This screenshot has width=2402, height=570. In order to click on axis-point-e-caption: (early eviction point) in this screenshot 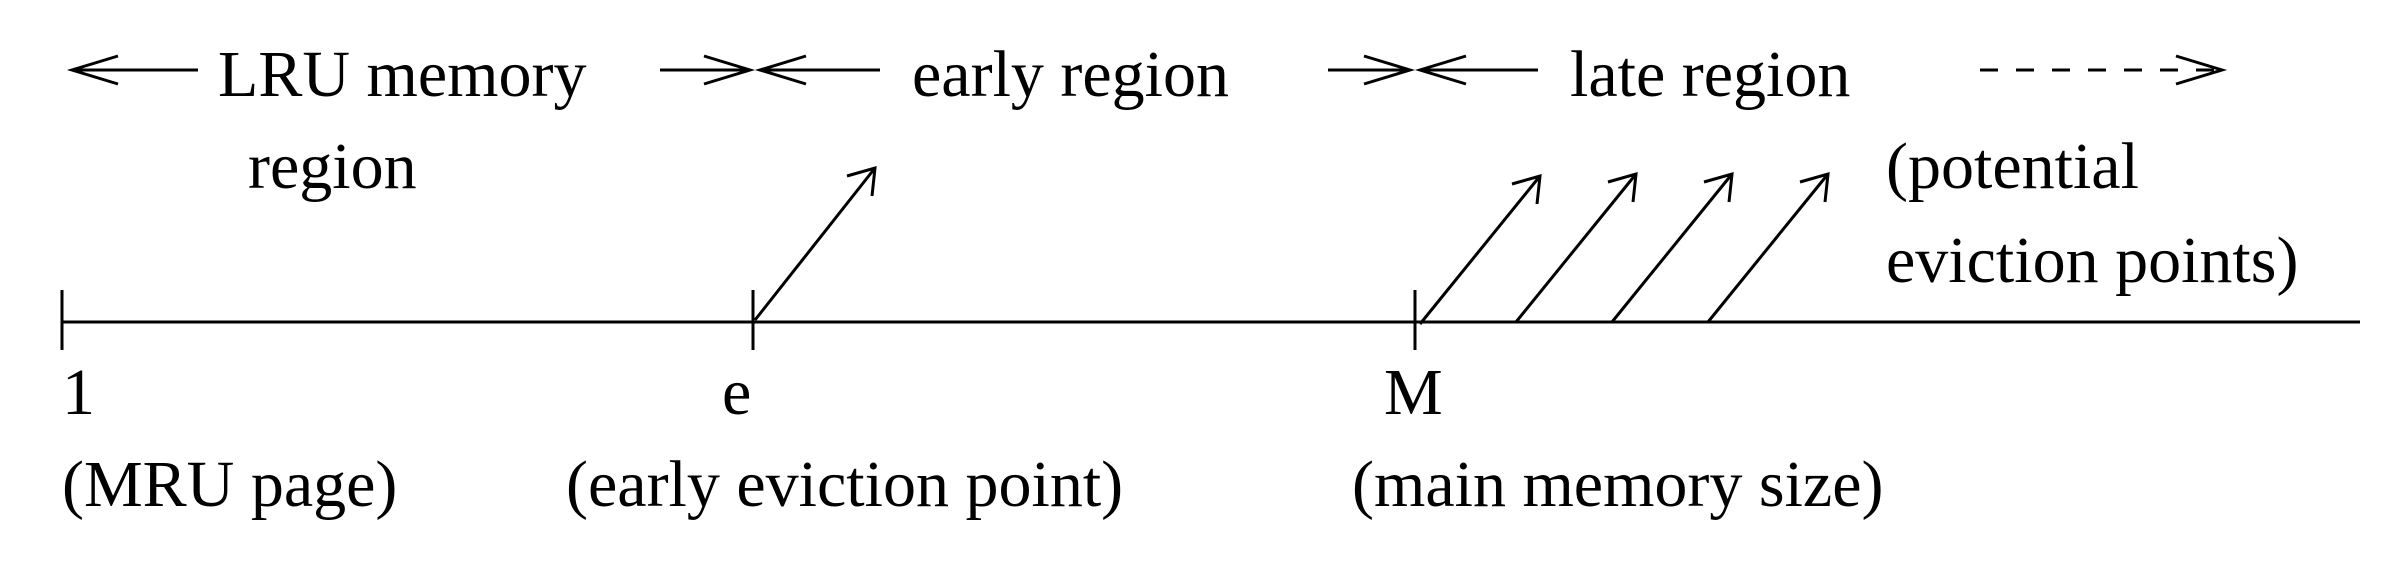, I will do `click(844, 484)`.